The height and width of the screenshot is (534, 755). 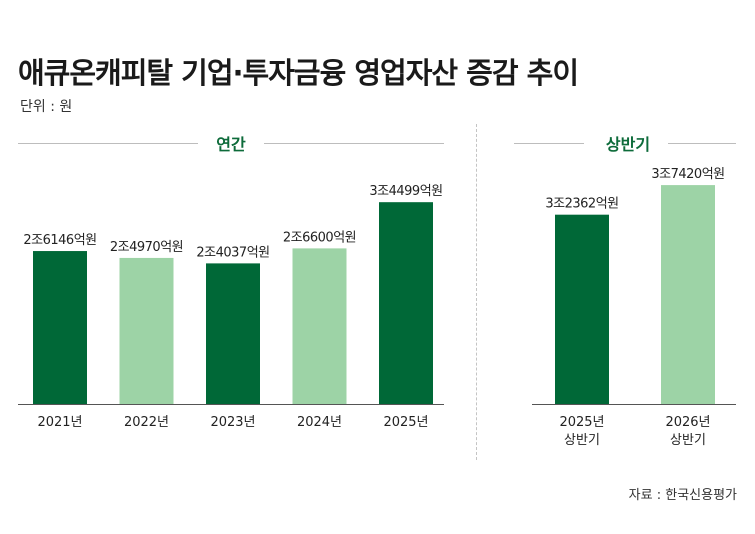 I want to click on annual-value-label-1: 2조6146억원, so click(x=59, y=240).